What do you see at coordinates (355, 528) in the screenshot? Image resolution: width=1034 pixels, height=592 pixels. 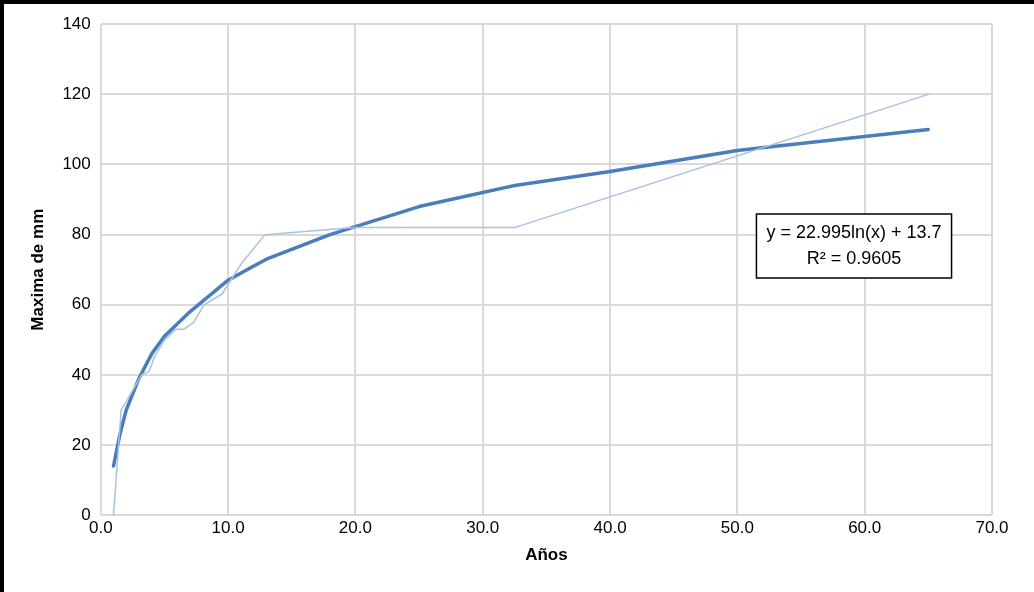 I see `x-tick-label: 20.0` at bounding box center [355, 528].